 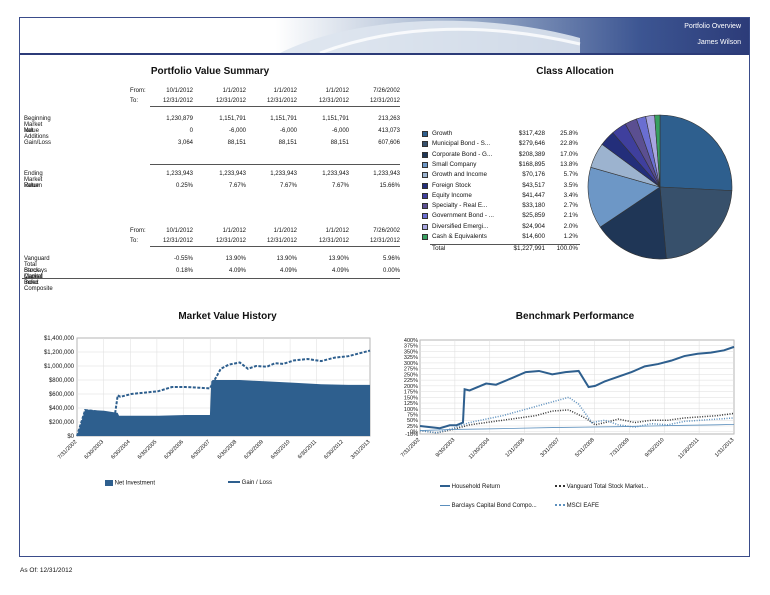 What do you see at coordinates (516, 448) in the screenshot?
I see `x-tick-label: 1/31/2006` at bounding box center [516, 448].